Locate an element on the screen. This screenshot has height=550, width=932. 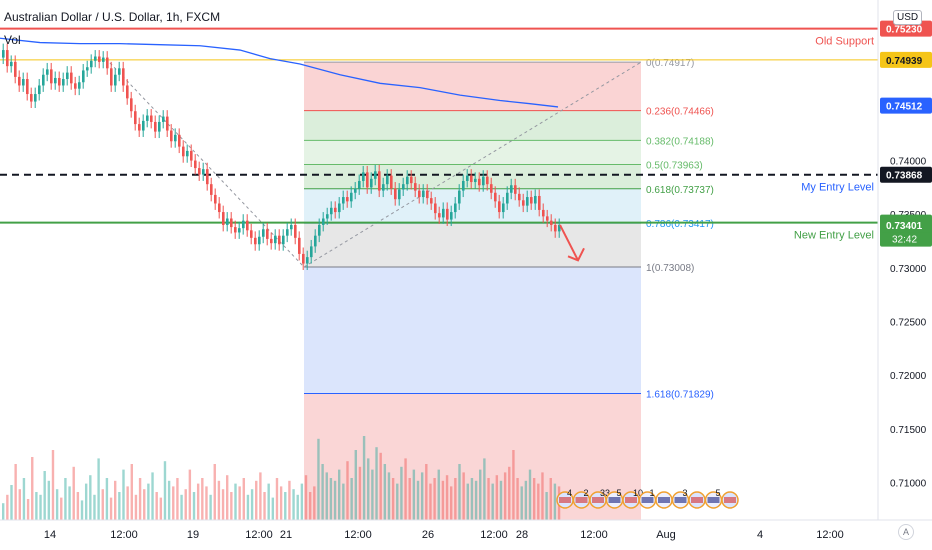
projection-arrow-head is located at coordinates (576, 254).